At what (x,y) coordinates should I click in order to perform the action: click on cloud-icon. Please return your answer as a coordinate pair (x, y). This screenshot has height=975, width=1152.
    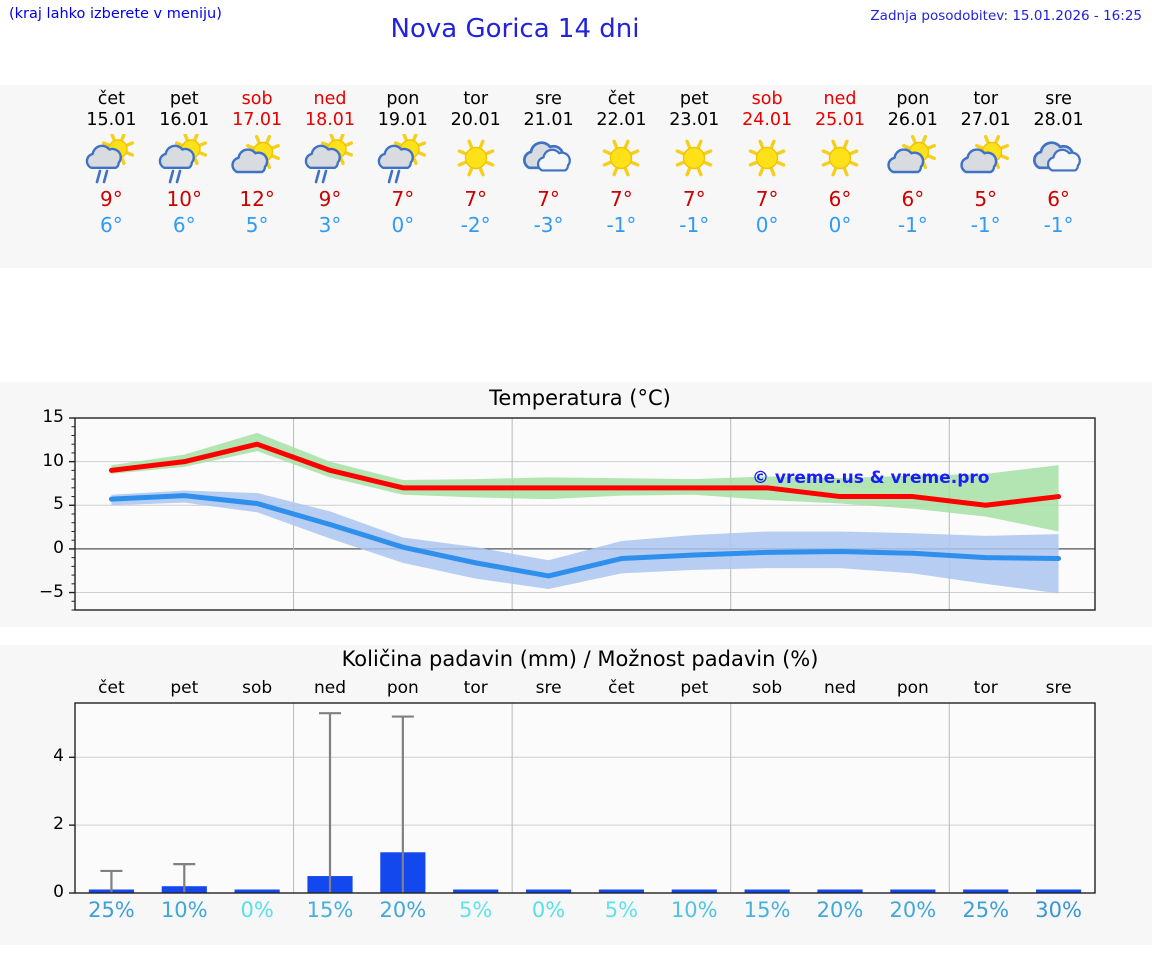
    Looking at the image, I should click on (1059, 160).